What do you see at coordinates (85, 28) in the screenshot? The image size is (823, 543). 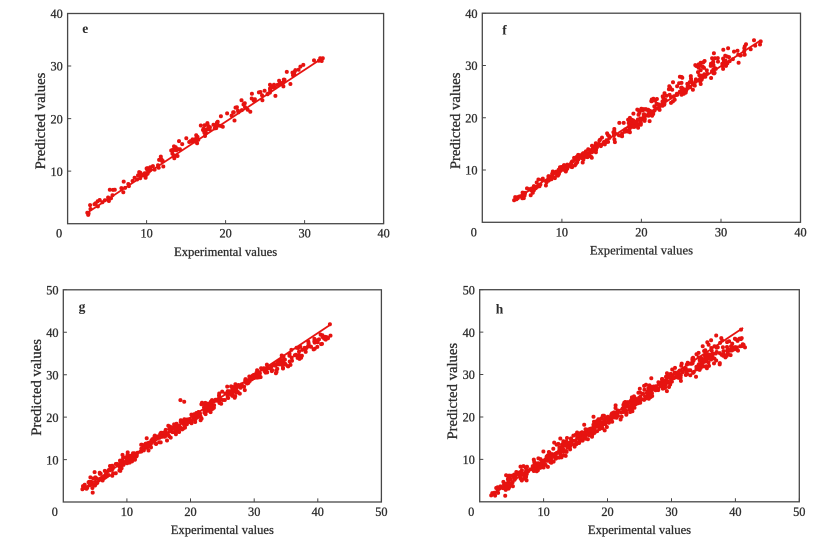 I see `svg-text: e` at bounding box center [85, 28].